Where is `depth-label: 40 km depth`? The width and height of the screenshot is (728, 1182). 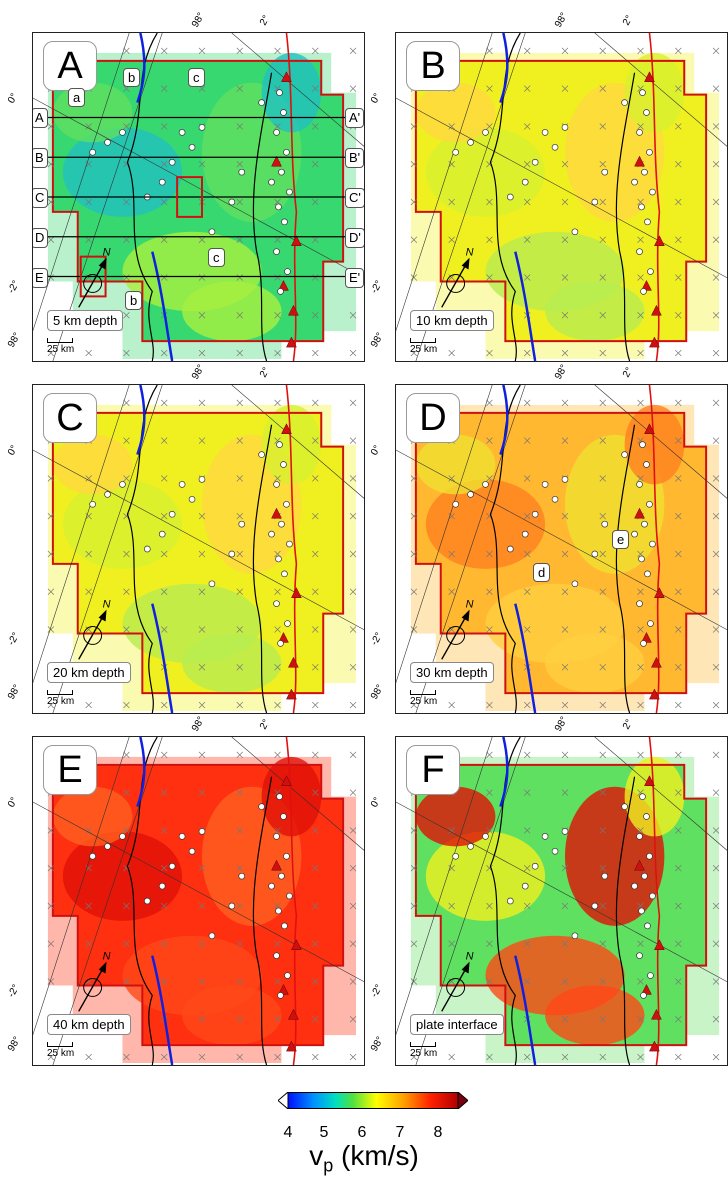
depth-label: 40 km depth is located at coordinates (89, 1024).